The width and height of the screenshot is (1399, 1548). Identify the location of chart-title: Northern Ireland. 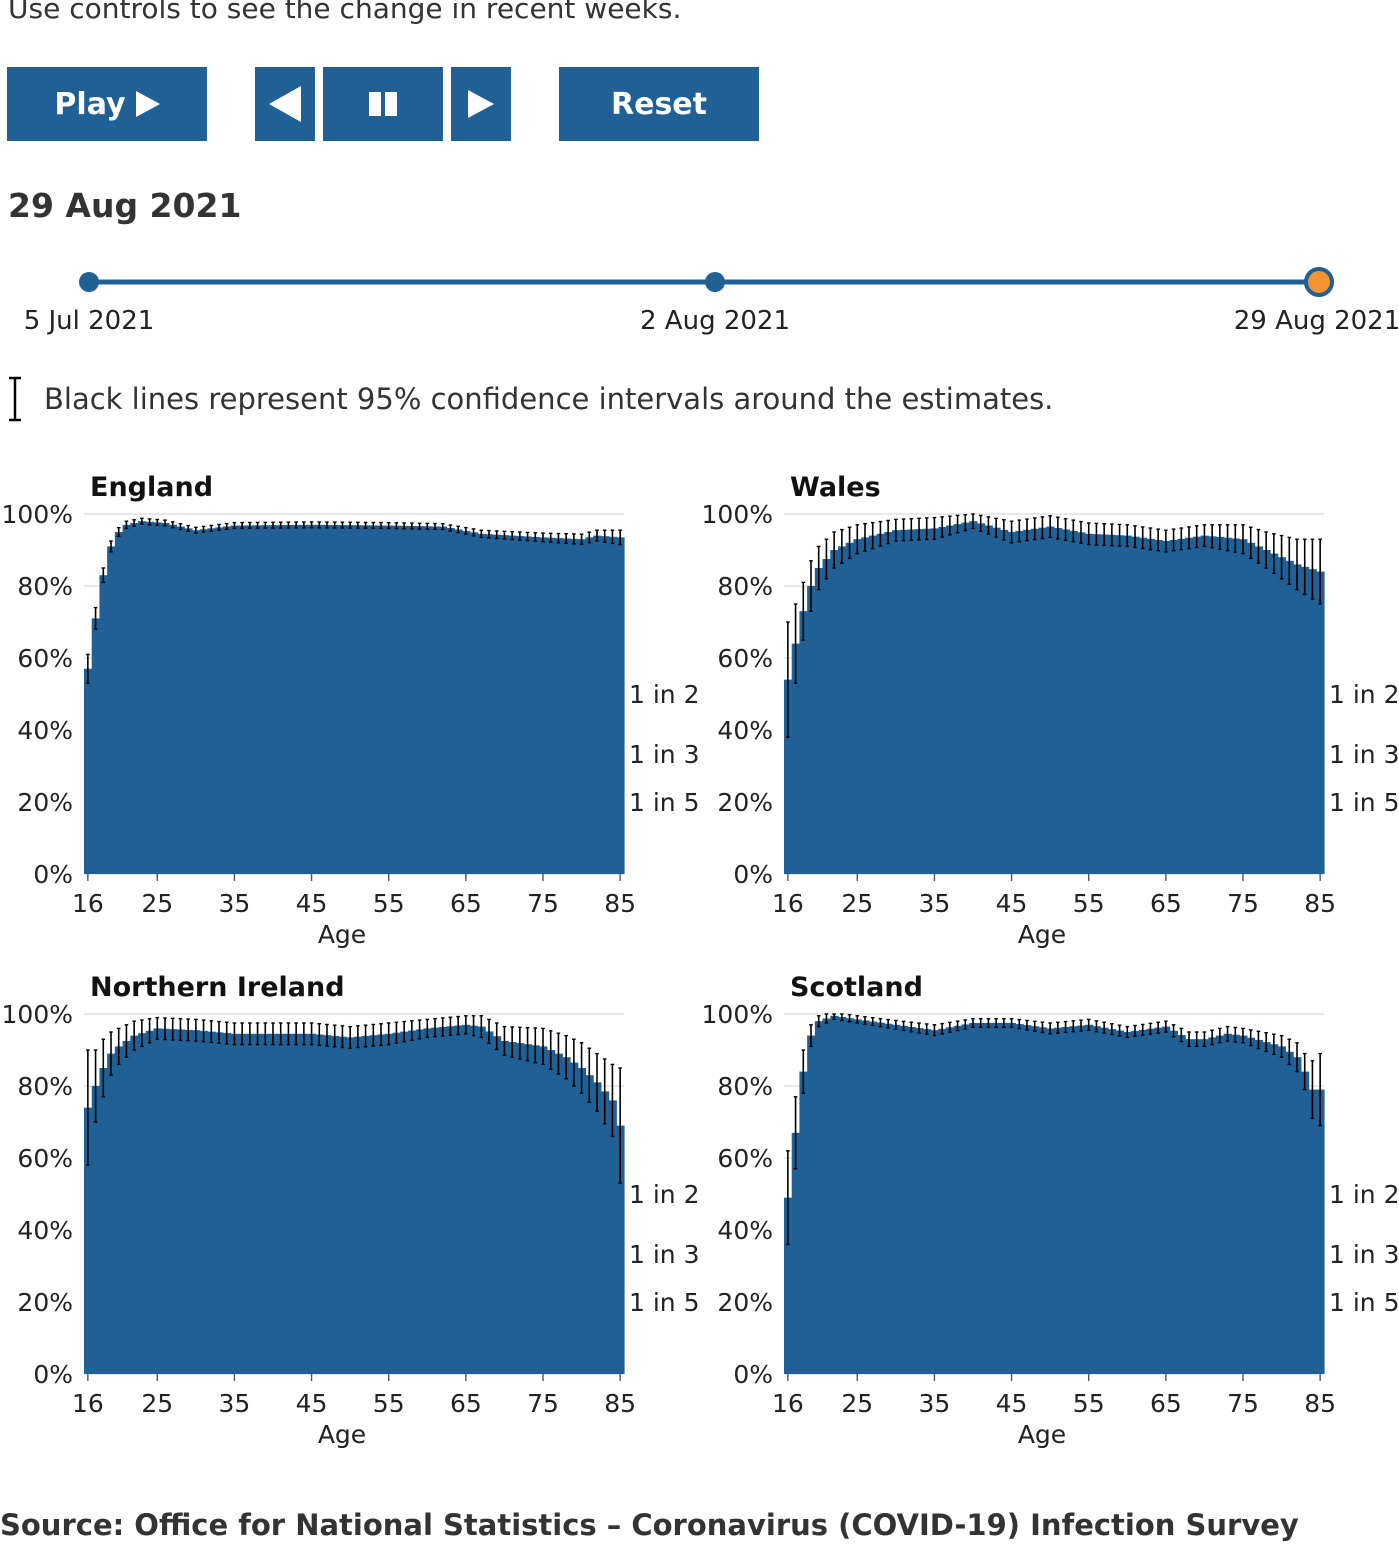
(217, 987).